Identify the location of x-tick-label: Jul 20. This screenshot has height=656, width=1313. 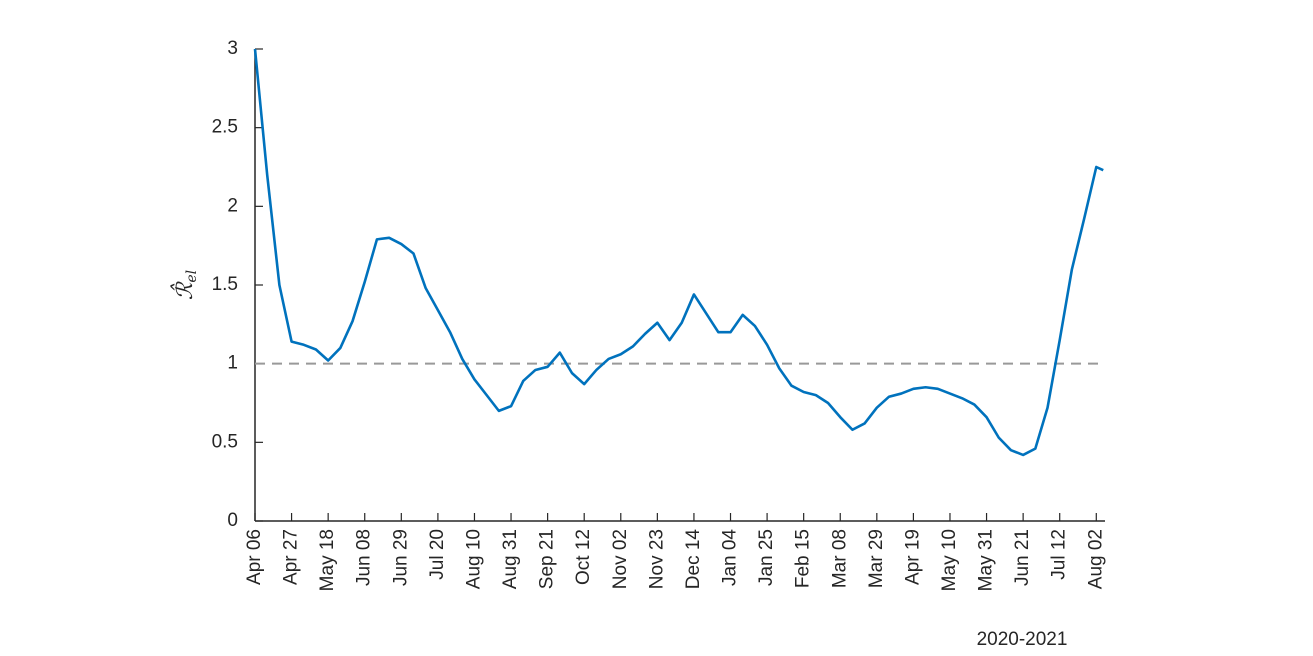
(437, 554).